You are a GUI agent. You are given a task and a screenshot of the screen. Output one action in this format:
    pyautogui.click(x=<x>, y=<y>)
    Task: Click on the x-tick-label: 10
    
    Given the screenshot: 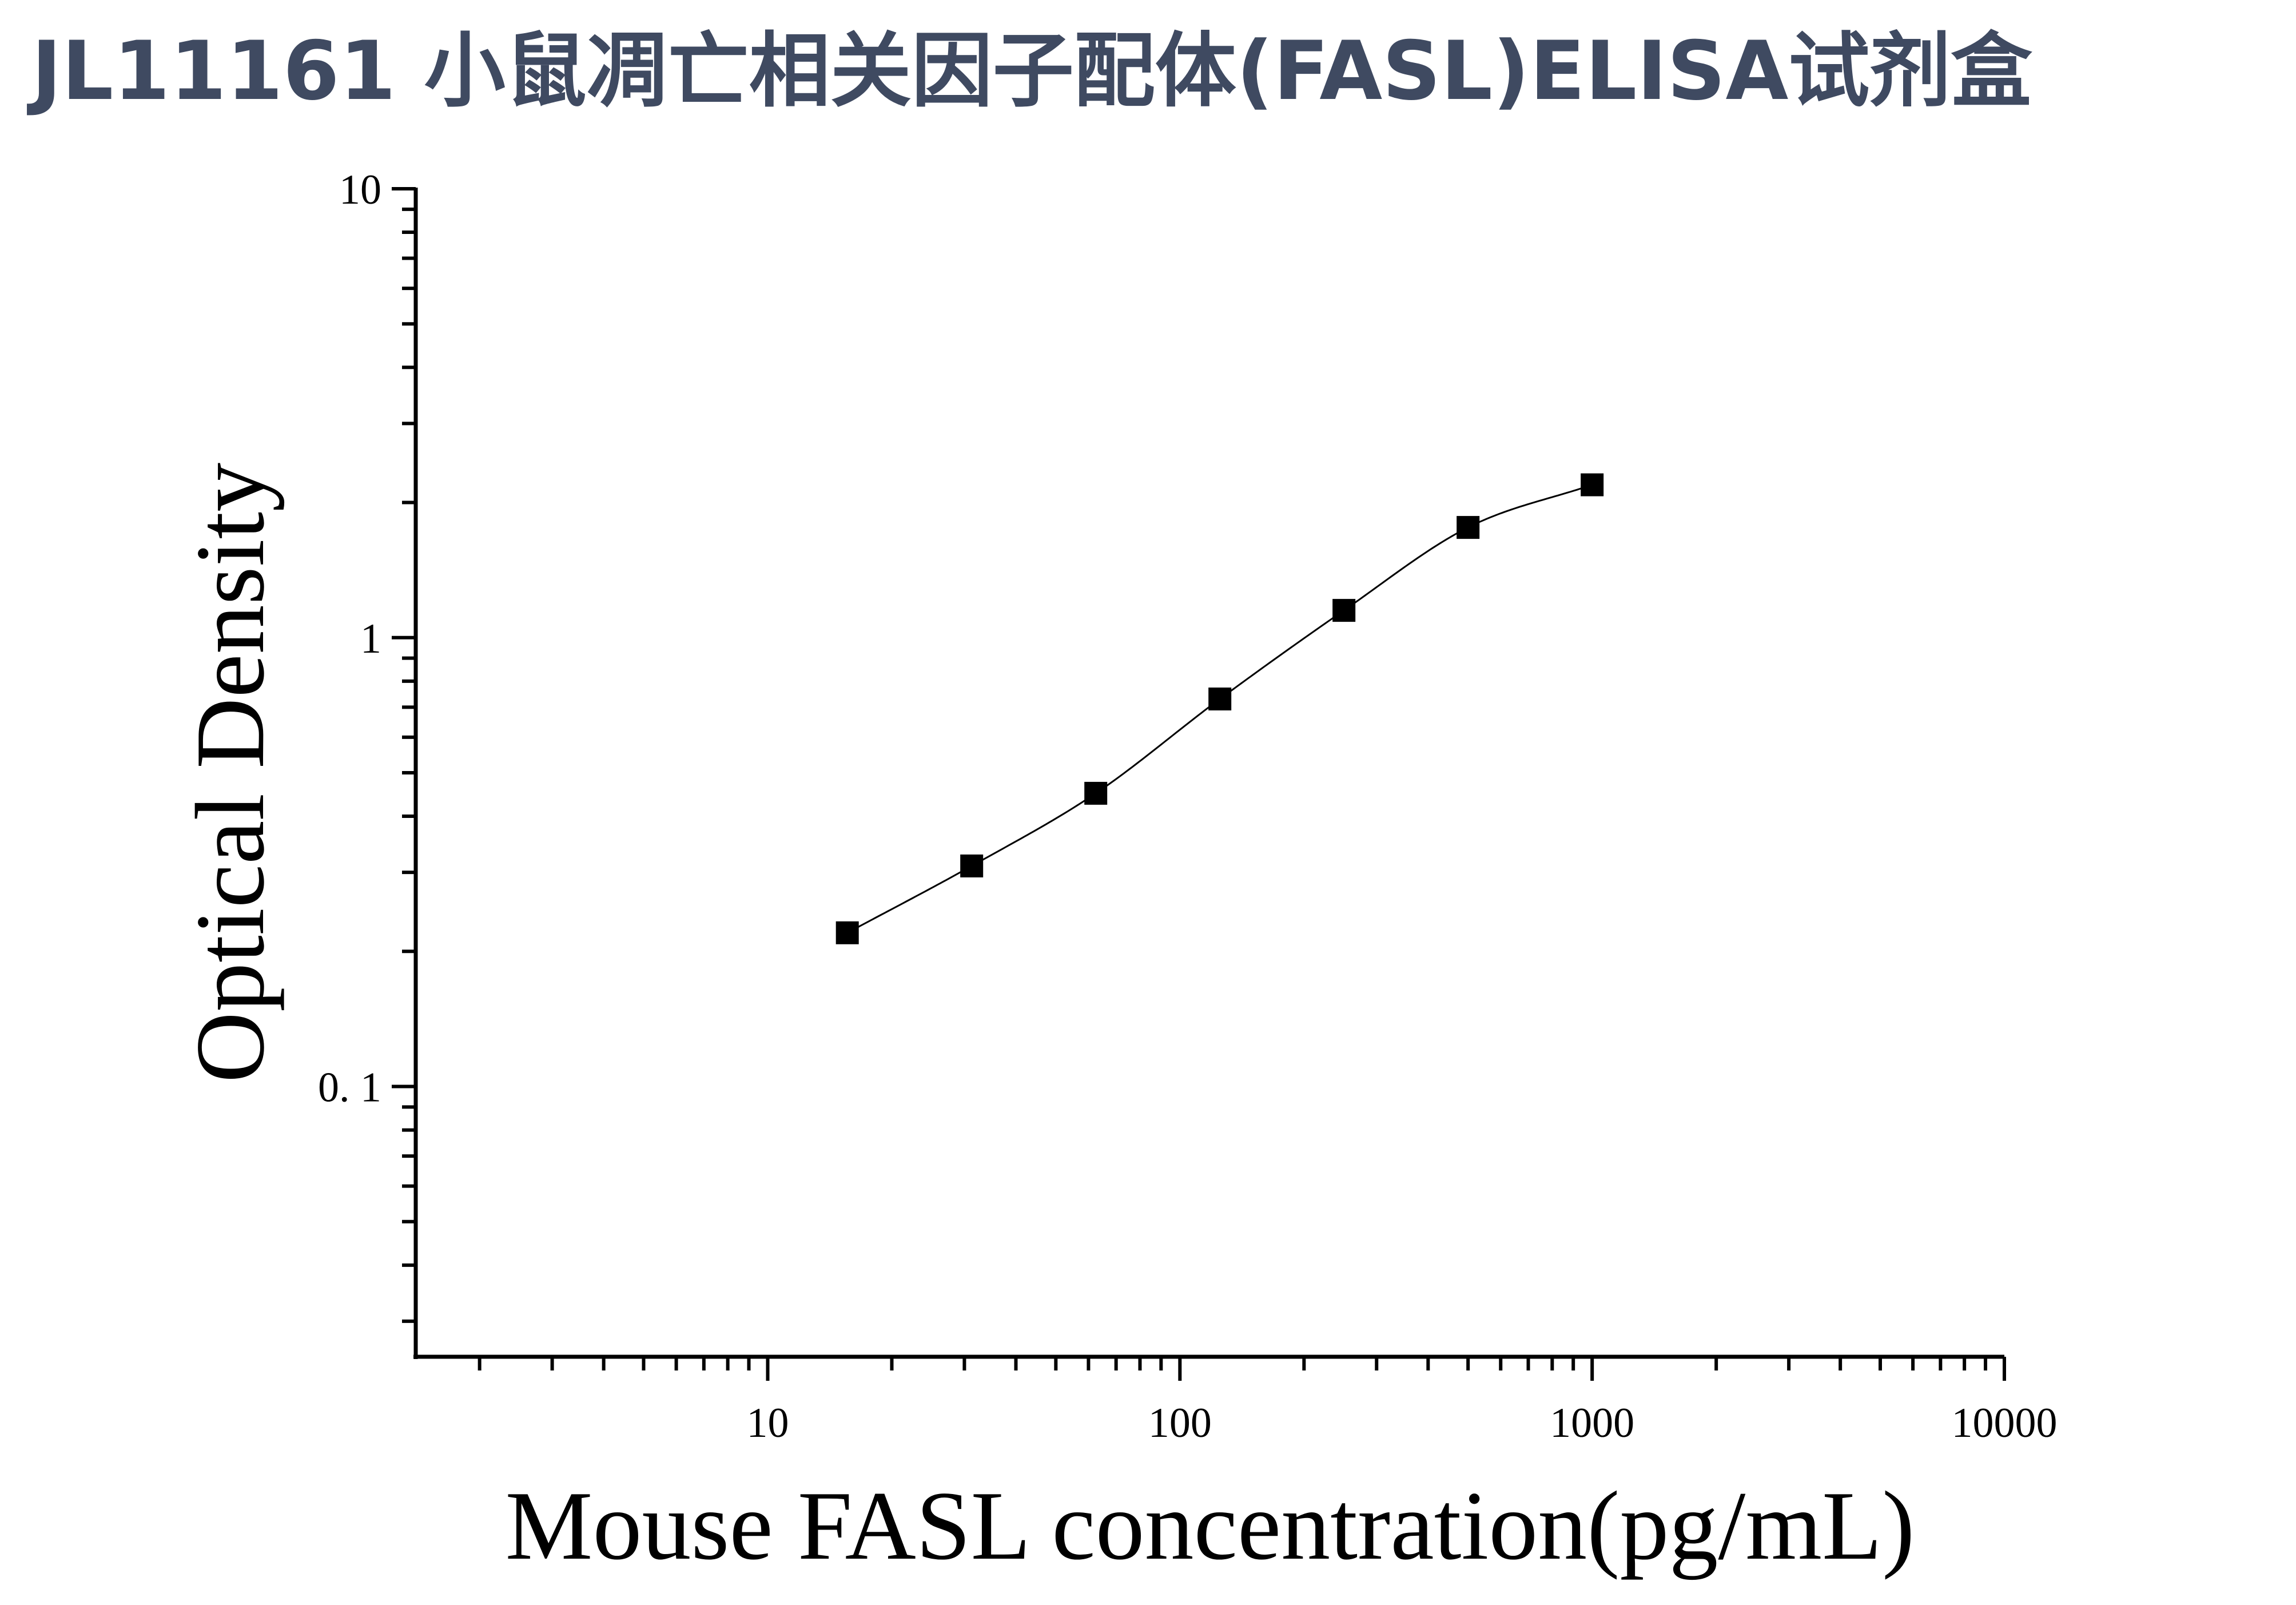 What is the action you would take?
    pyautogui.click(x=767, y=1423)
    